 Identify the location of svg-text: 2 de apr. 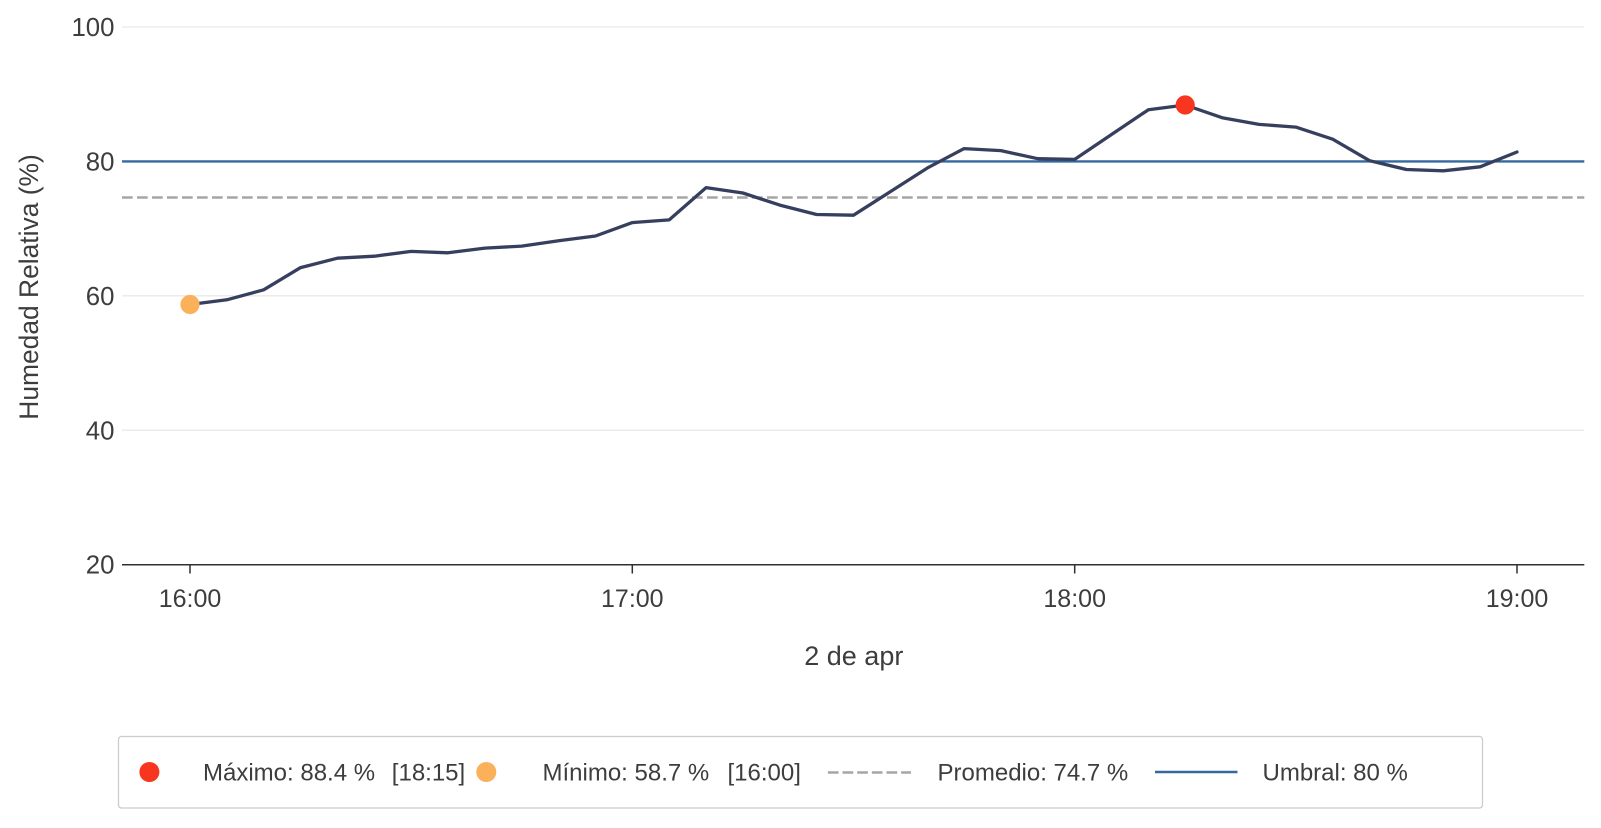
(853, 656).